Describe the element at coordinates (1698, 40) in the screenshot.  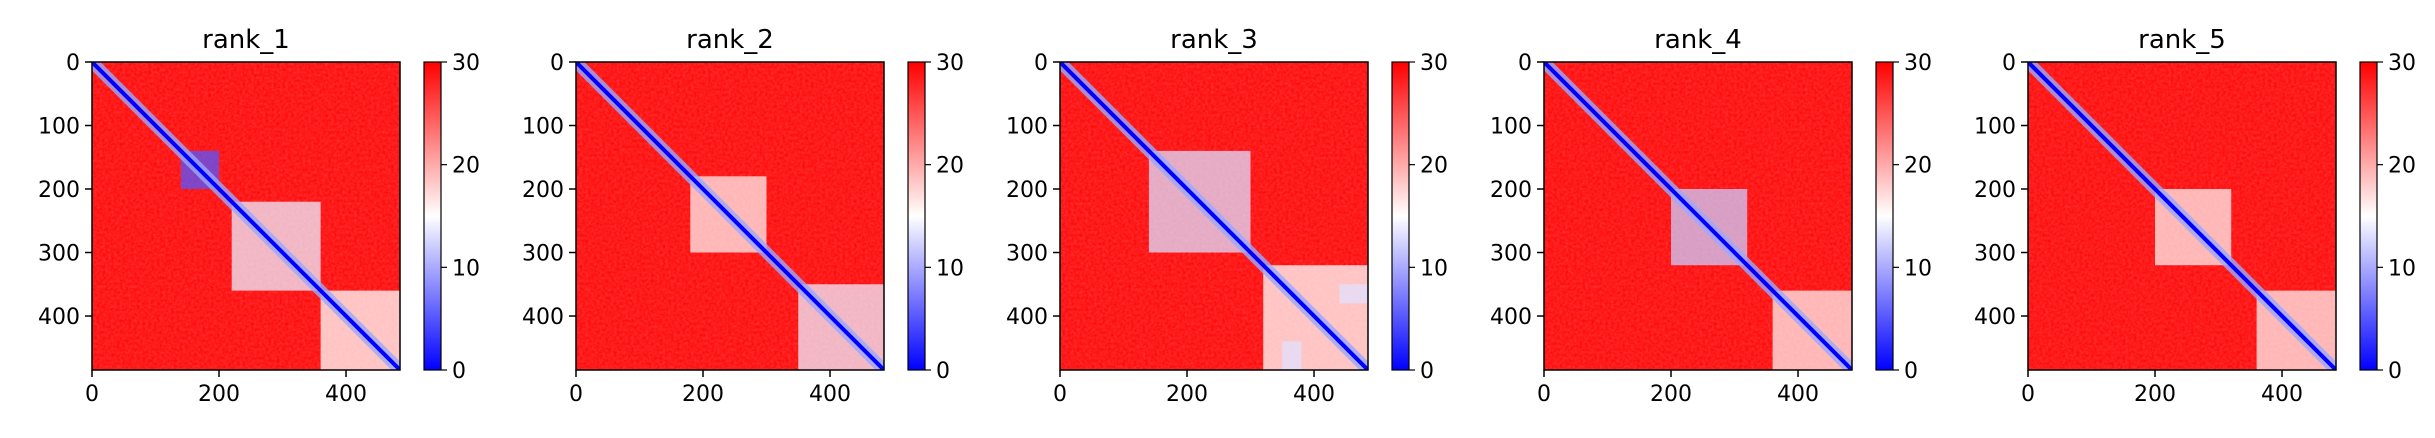
I see `chart-title: rank_4` at that location.